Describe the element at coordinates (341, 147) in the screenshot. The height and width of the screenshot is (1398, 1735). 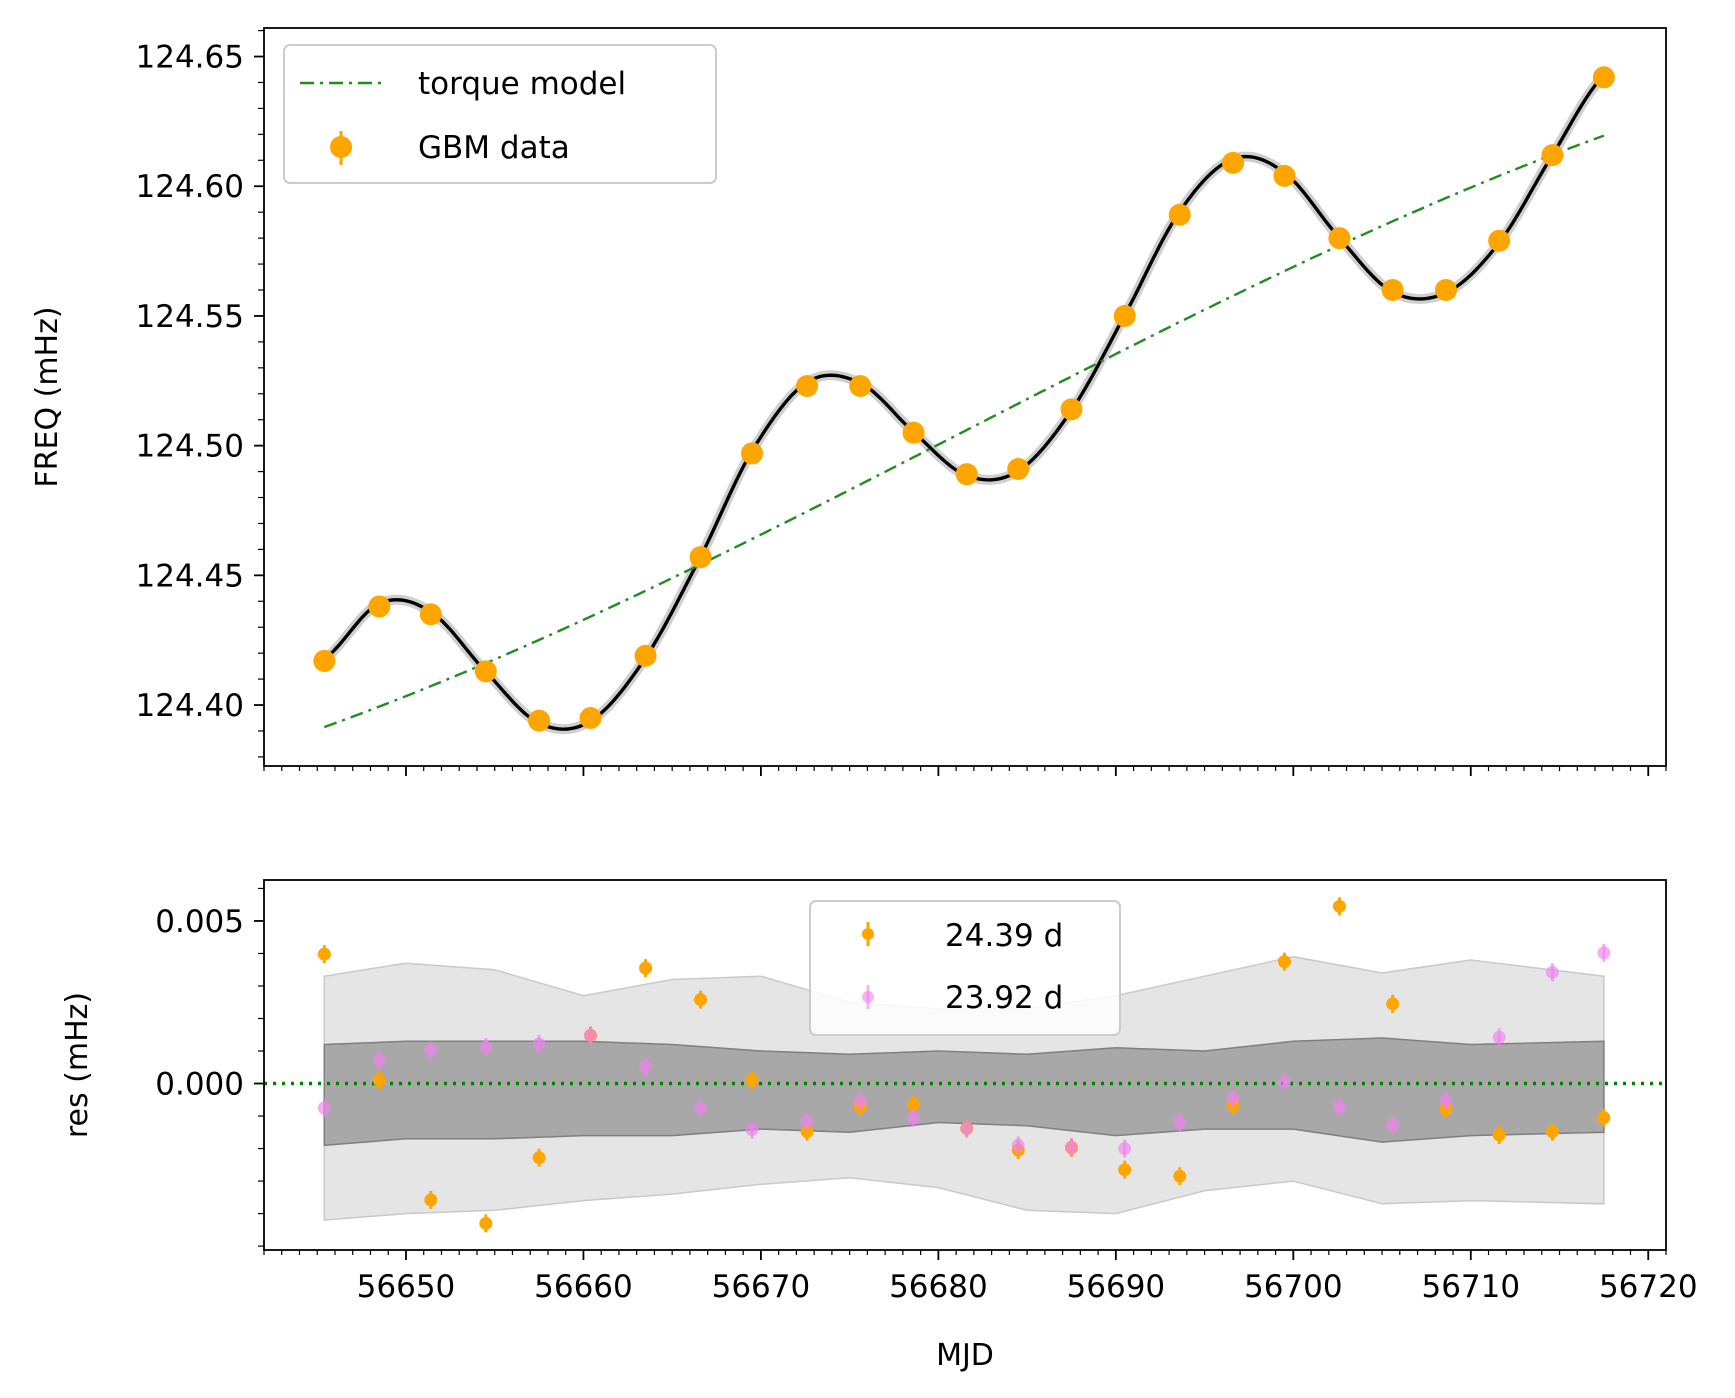
I see `legend-gbm-marker` at that location.